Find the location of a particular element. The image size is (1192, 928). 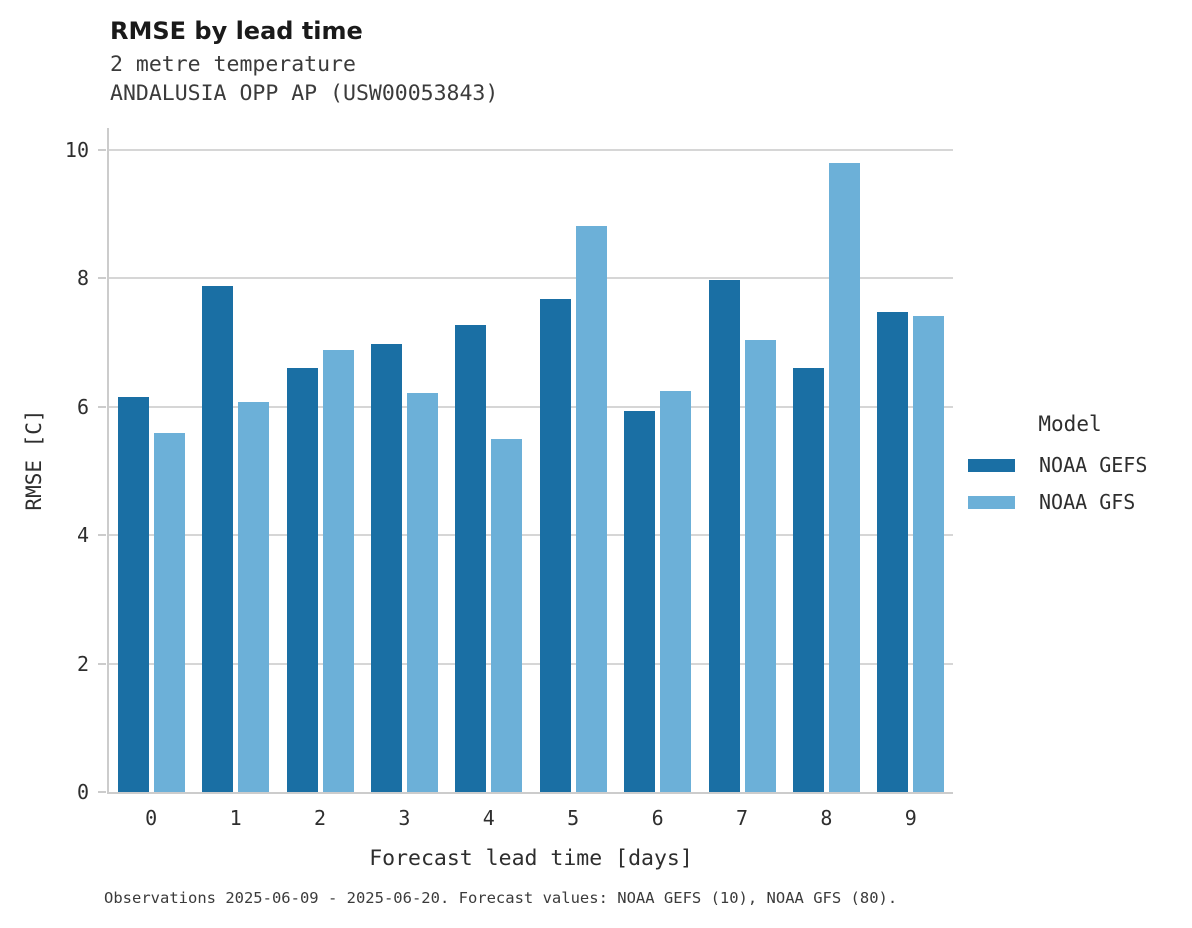

y-tick-label: 2 is located at coordinates (82, 663).